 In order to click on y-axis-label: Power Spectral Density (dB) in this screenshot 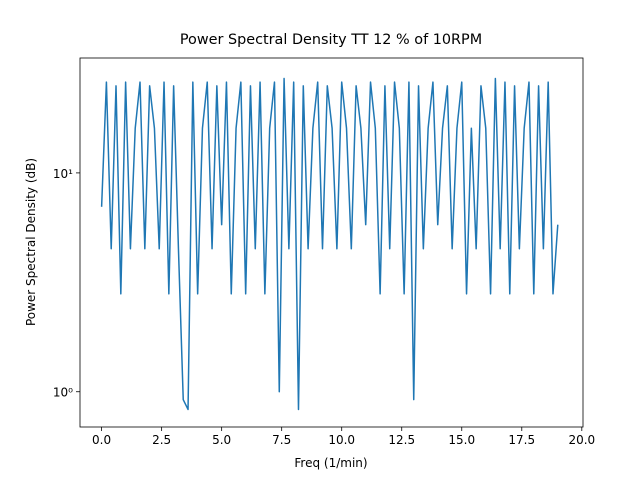, I will do `click(31, 242)`.